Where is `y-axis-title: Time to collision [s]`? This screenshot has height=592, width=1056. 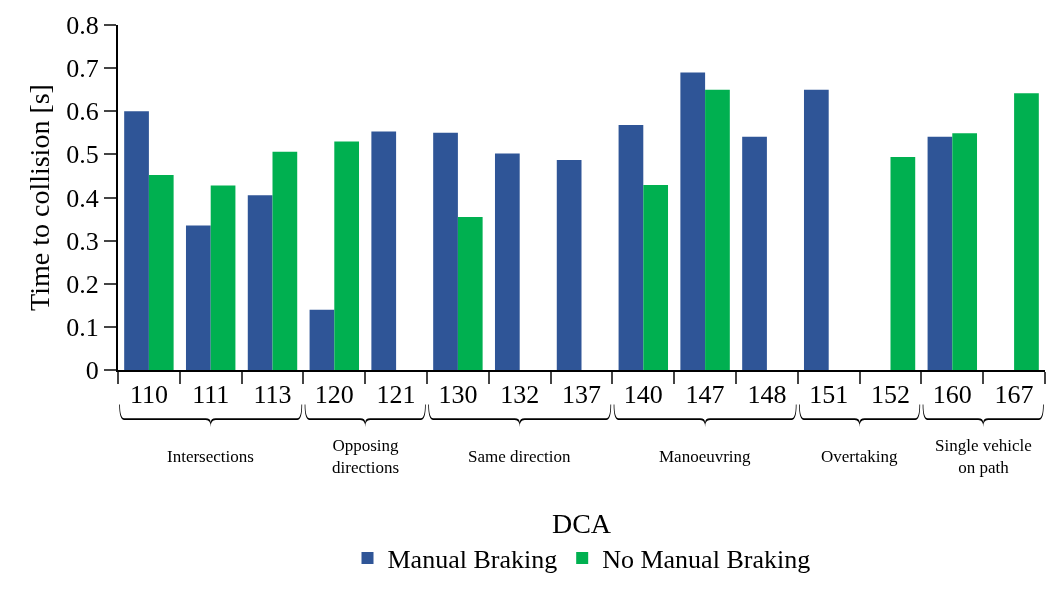 y-axis-title: Time to collision [s] is located at coordinates (40, 197).